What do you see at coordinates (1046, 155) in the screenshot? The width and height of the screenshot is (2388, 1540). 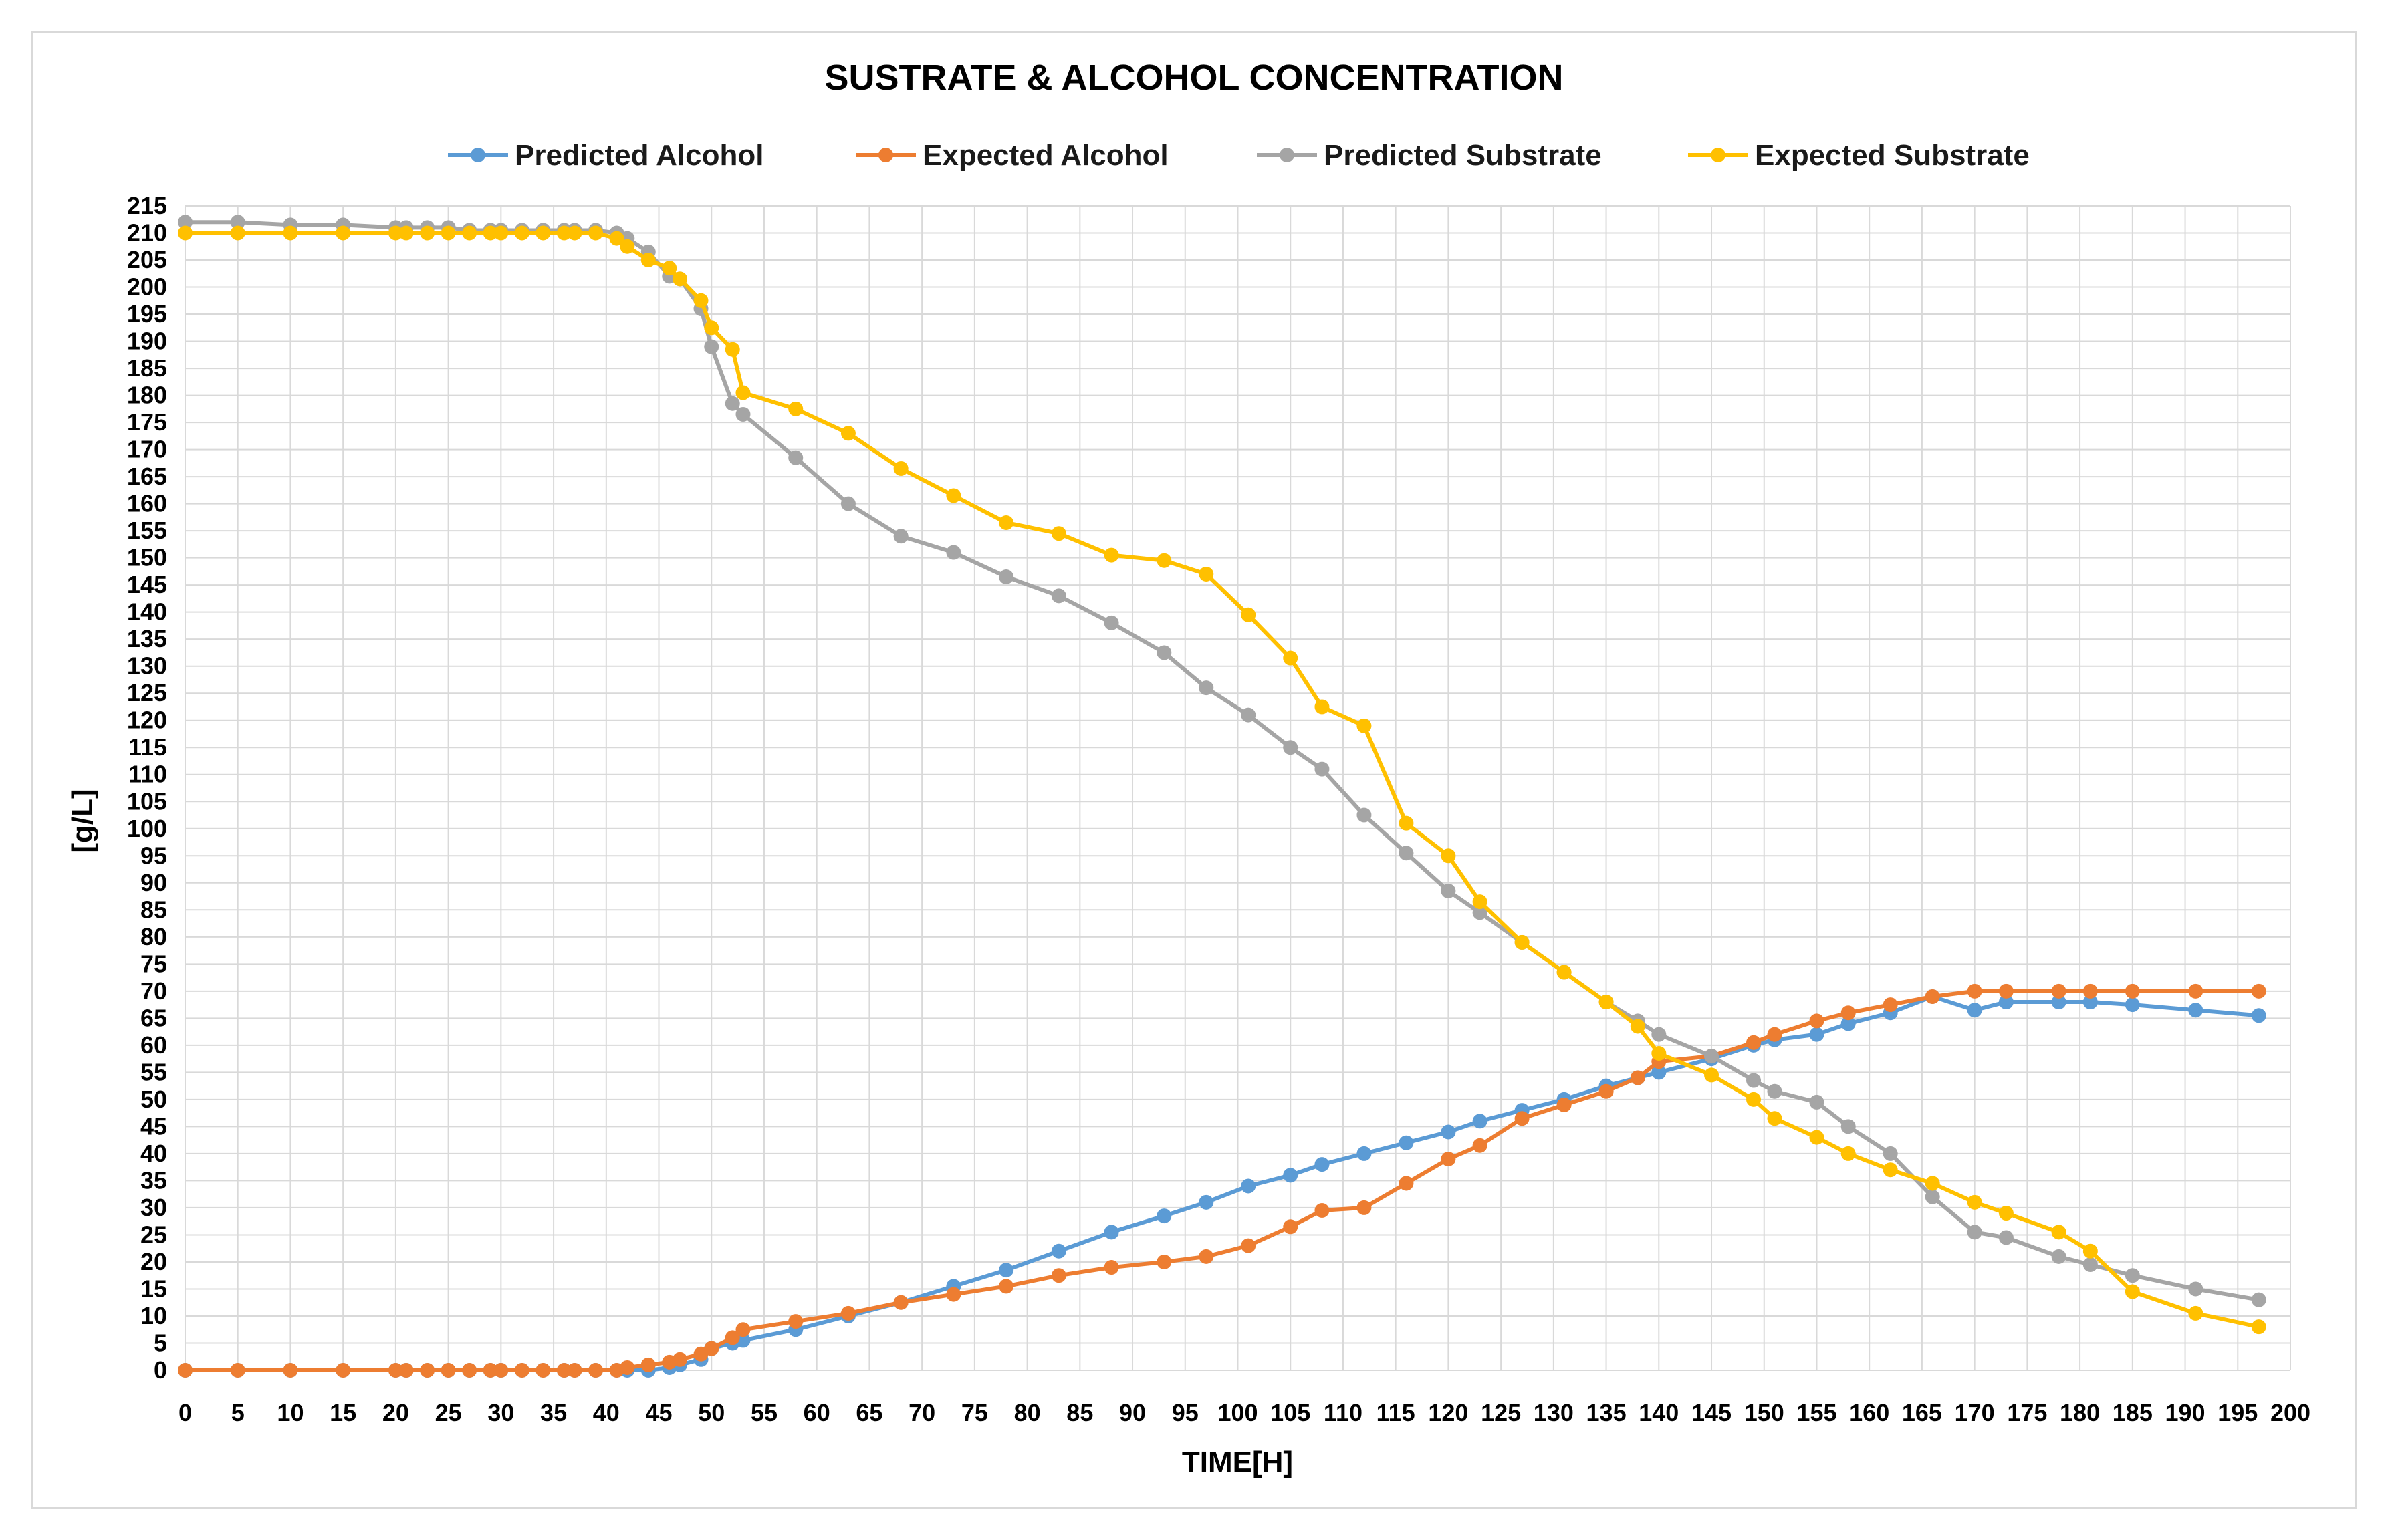 I see `legend-label: Expected Alcohol` at bounding box center [1046, 155].